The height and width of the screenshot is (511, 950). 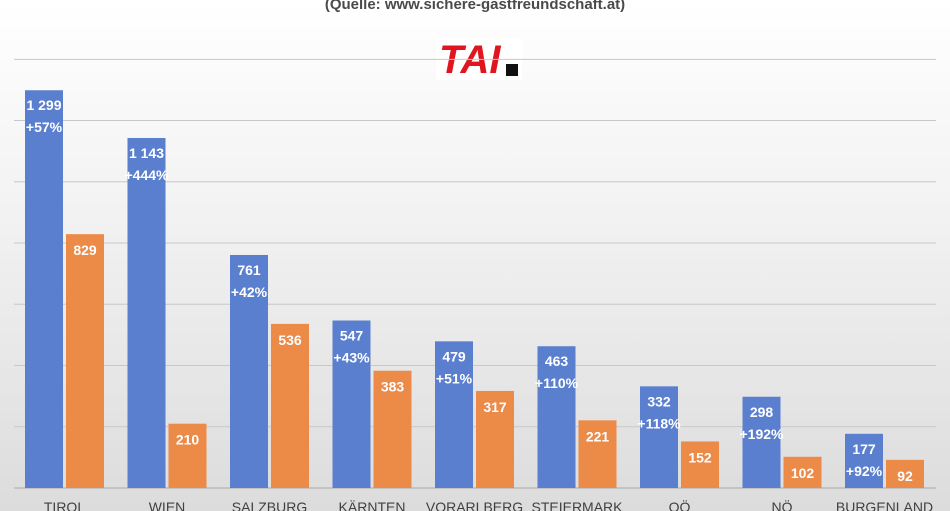 I want to click on category-label: TIROL, so click(x=64, y=505).